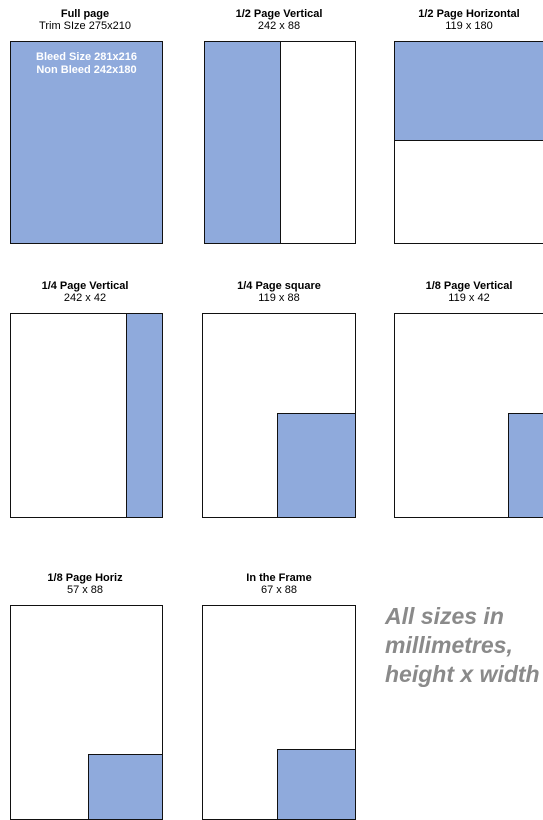 This screenshot has width=543, height=820. What do you see at coordinates (86, 57) in the screenshot?
I see `bleed-size-label: Bleed Size 281x216` at bounding box center [86, 57].